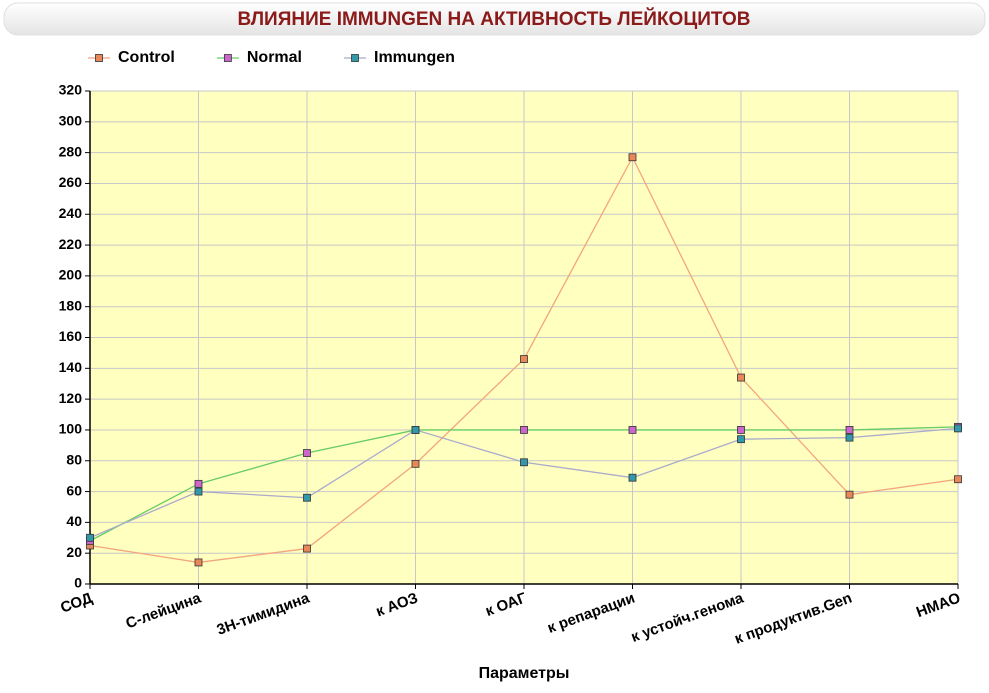 The image size is (989, 693). What do you see at coordinates (74, 521) in the screenshot?
I see `y-tick-label: 40` at bounding box center [74, 521].